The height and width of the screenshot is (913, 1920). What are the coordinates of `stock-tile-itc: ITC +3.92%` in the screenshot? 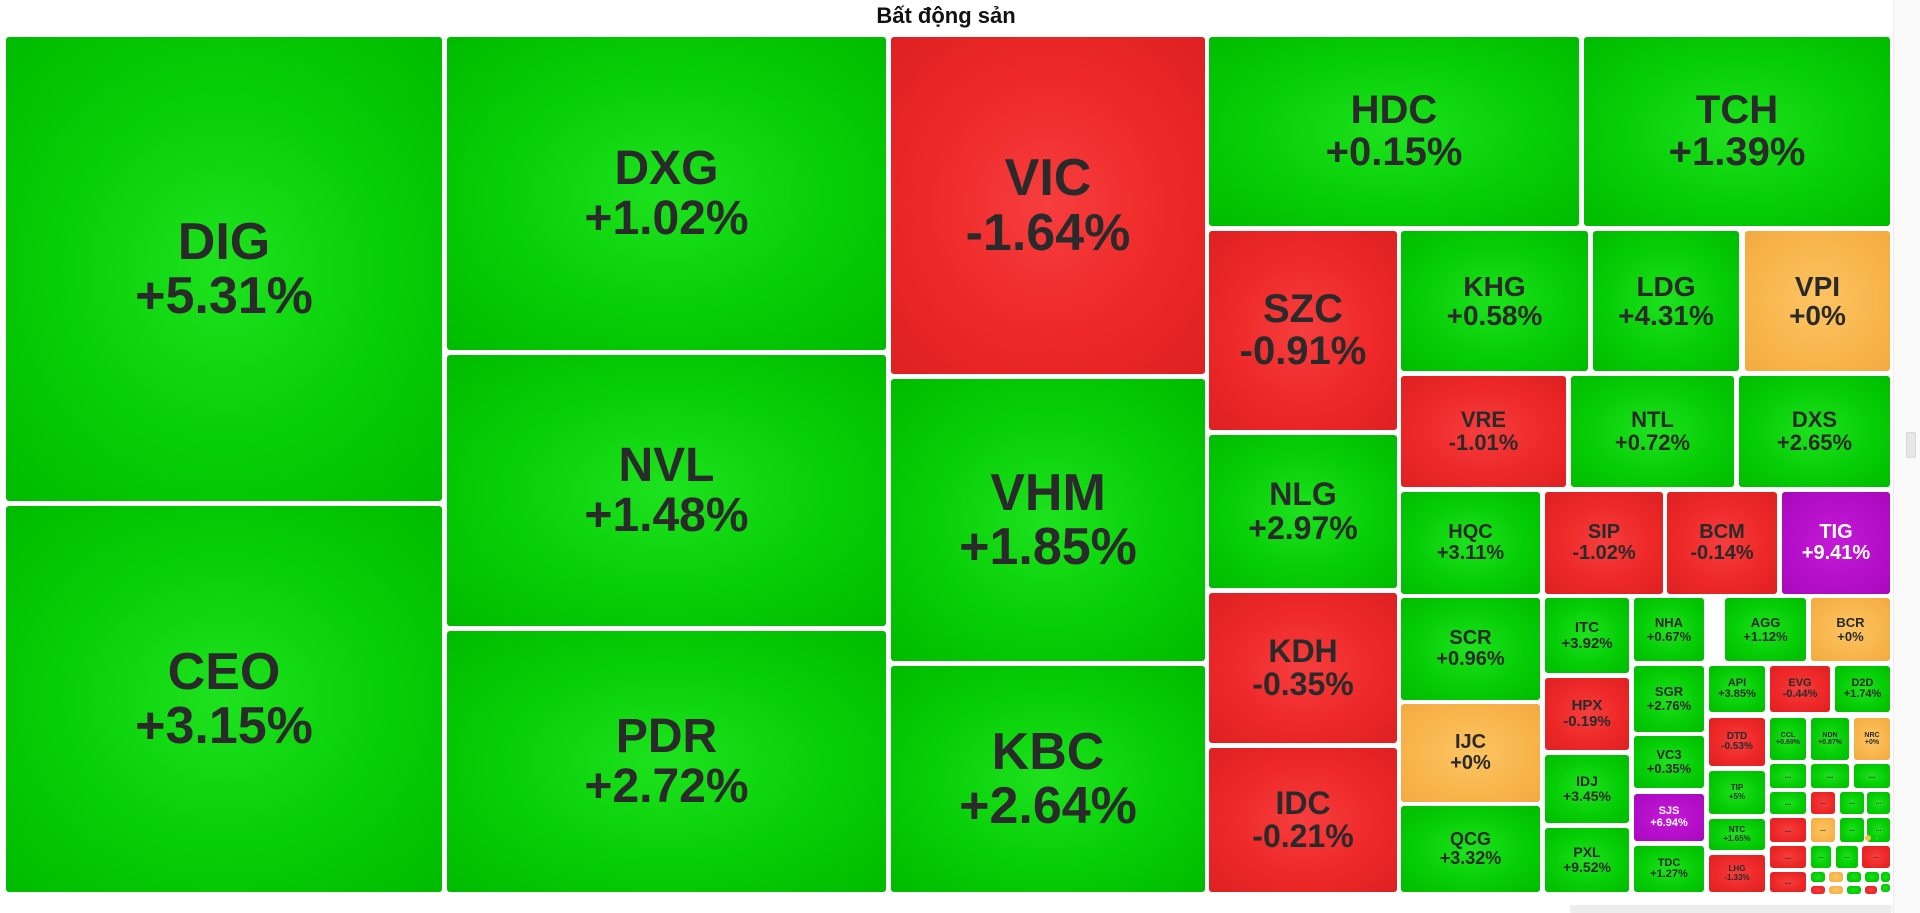 It's located at (1587, 635).